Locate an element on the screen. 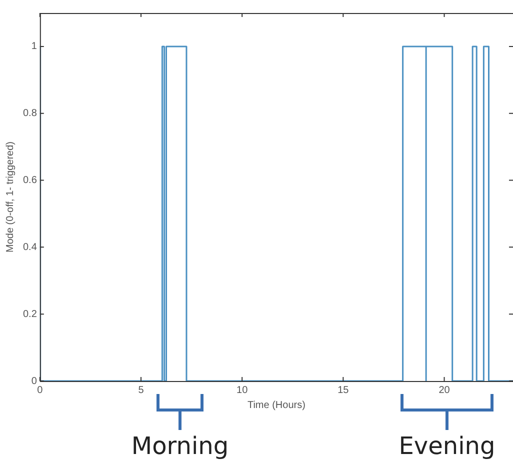 This screenshot has height=471, width=513. x-tick-label: 10 is located at coordinates (242, 390).